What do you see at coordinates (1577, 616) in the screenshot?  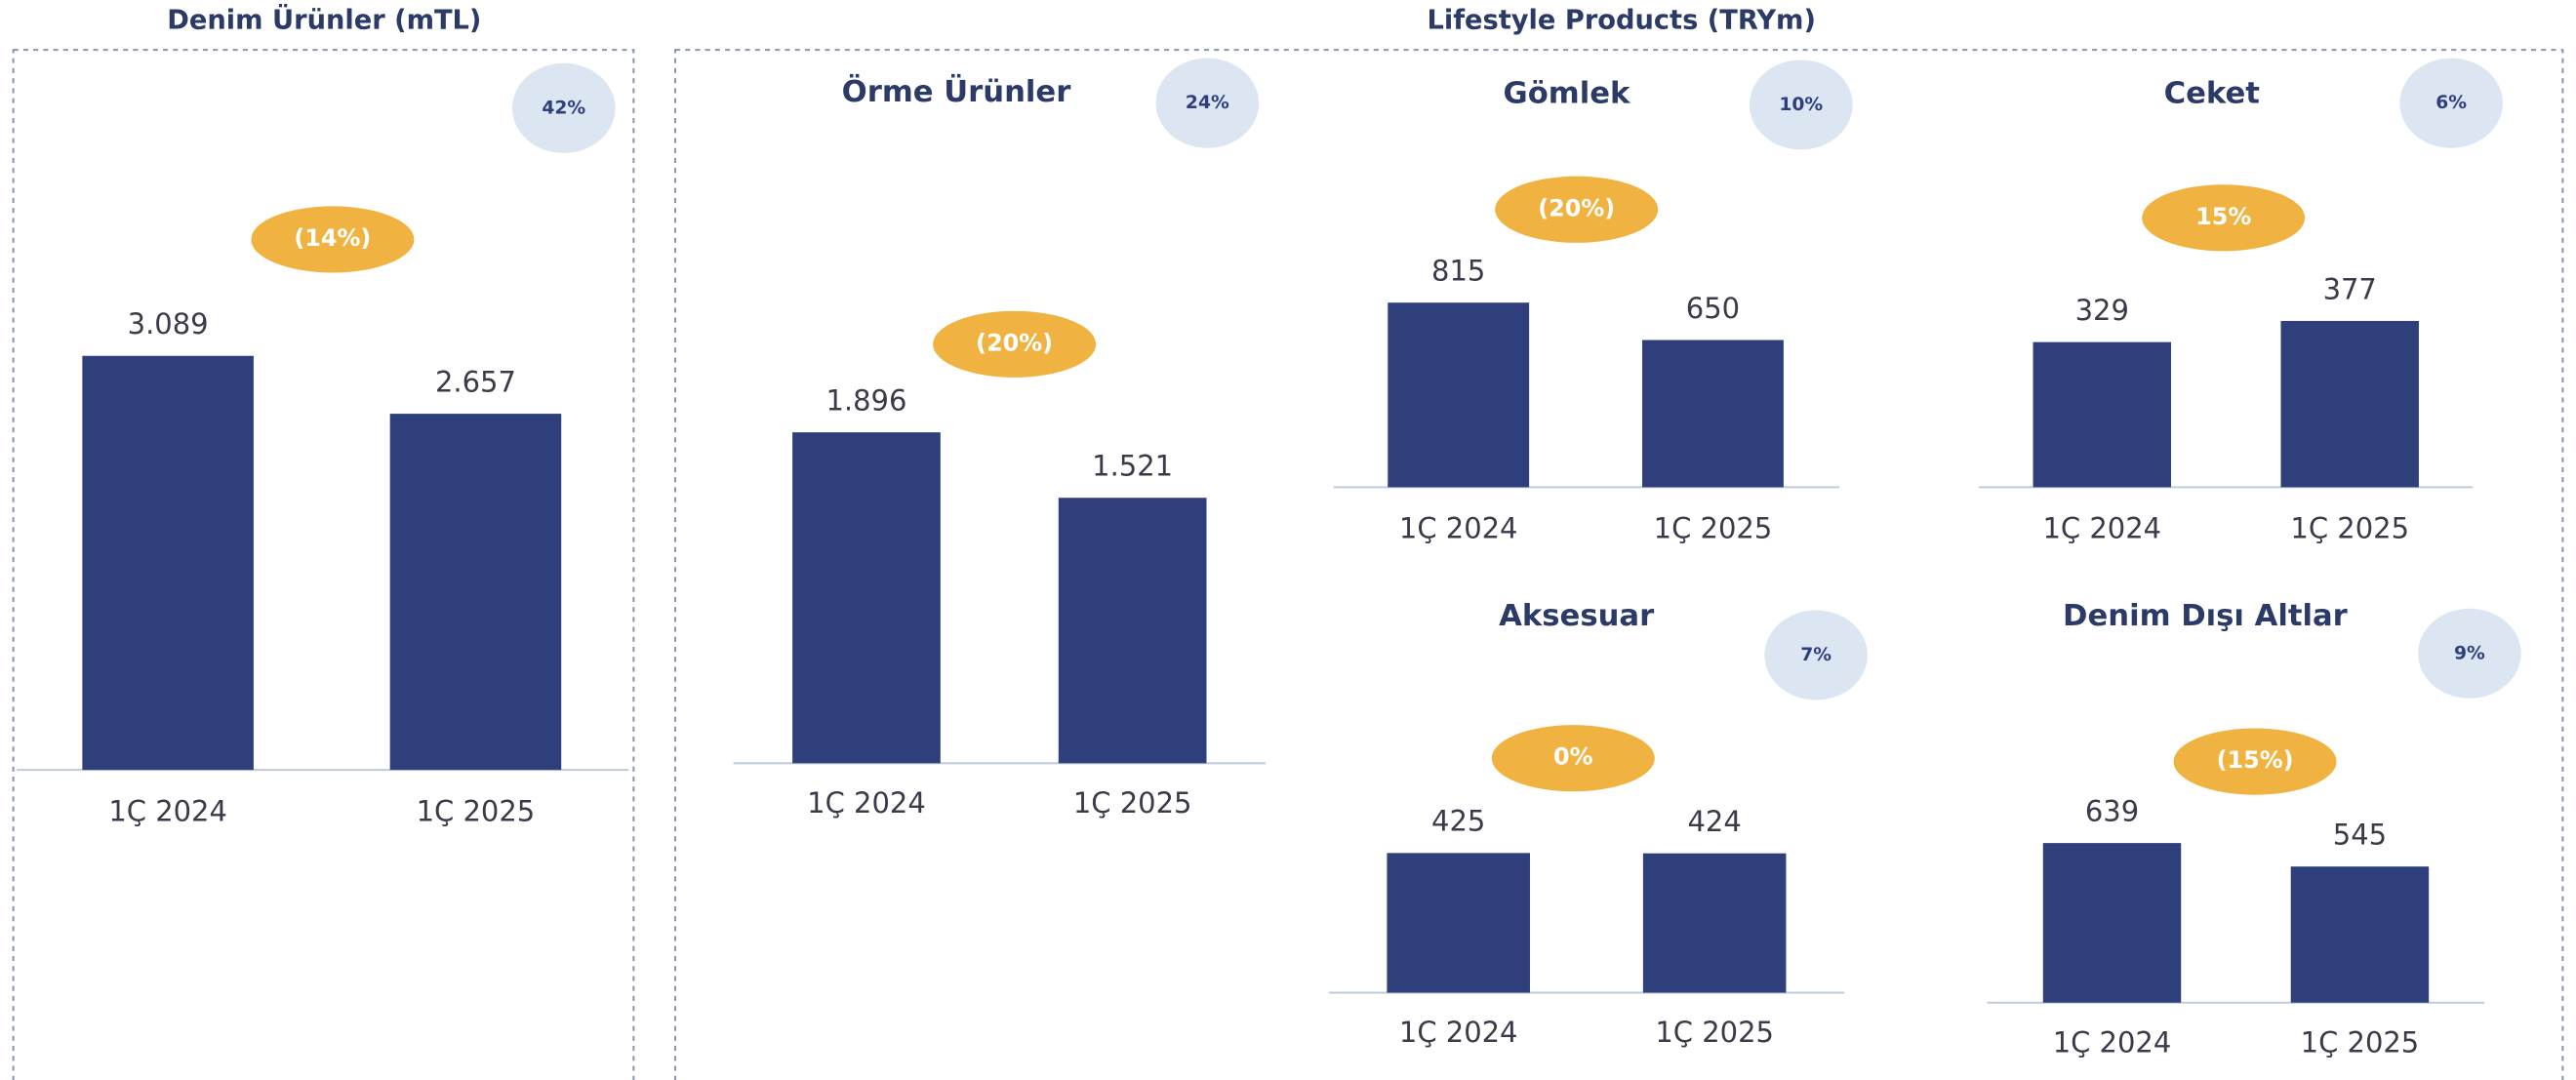 I see `chart-title: Aksesuar` at bounding box center [1577, 616].